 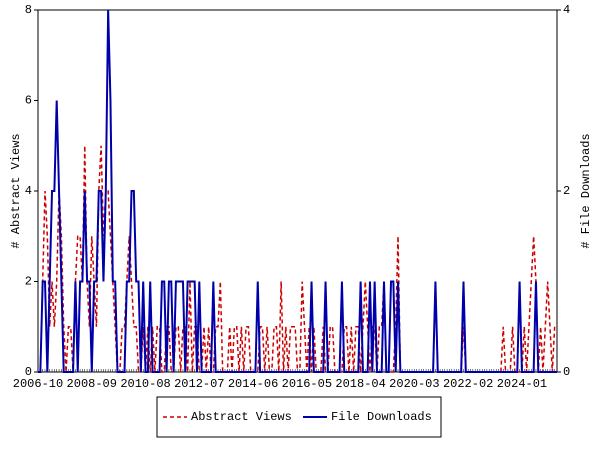 I want to click on y2-tick-label: 2, so click(x=566, y=191).